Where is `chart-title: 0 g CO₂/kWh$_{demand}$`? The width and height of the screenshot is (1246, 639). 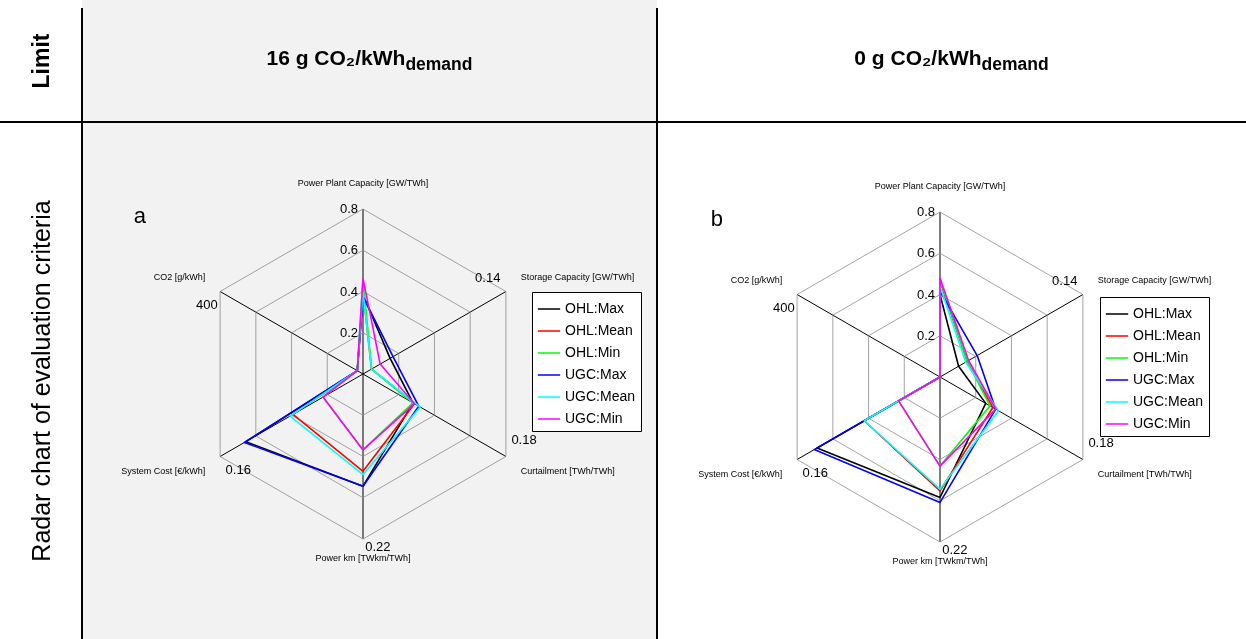 chart-title: 0 g CO₂/kWh$_{demand}$ is located at coordinates (951, 61).